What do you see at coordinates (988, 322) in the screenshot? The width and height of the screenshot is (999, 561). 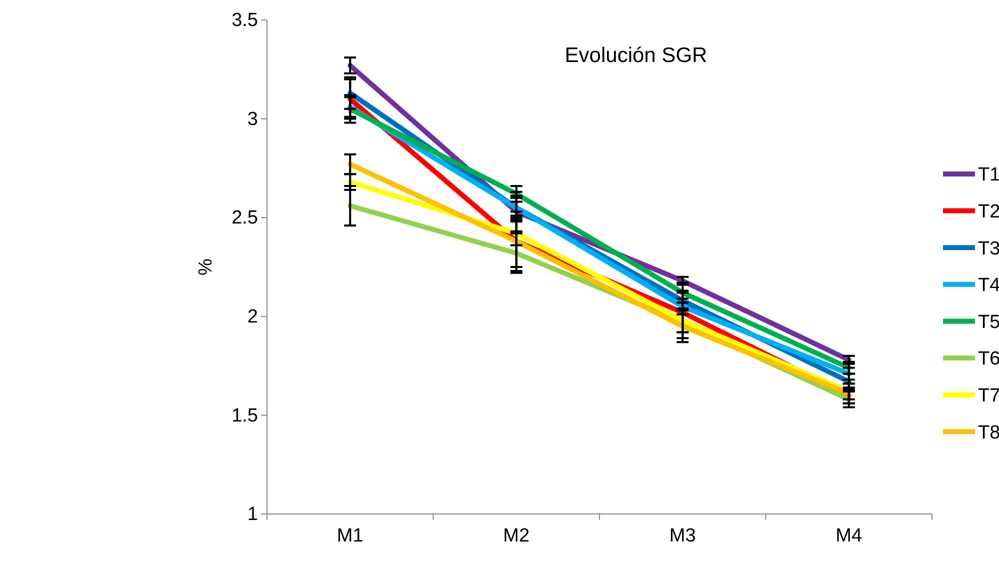 I see `legend-label: T5` at bounding box center [988, 322].